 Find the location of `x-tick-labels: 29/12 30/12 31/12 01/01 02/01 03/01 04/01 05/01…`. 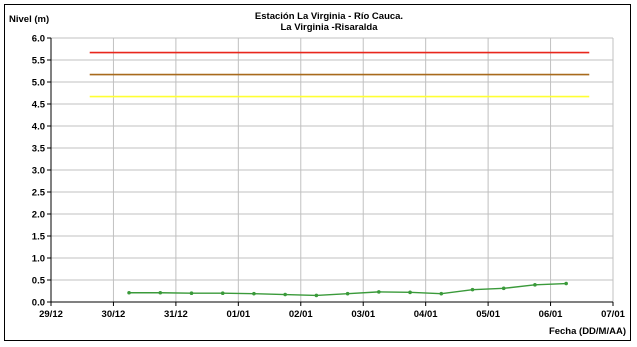

x-tick-labels: 29/12 30/12 31/12 01/01 02/01 03/01 04/01 05/01… is located at coordinates (332, 314).